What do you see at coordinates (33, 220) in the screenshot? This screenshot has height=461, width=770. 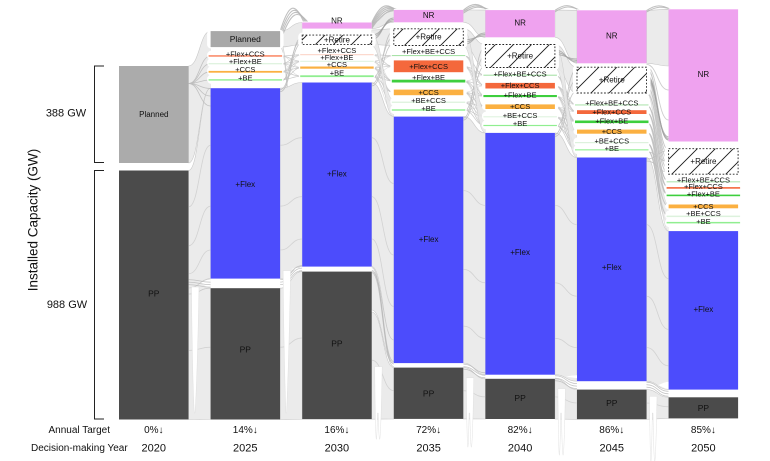 I see `svg-text: Installed Capacity (GW)` at bounding box center [33, 220].